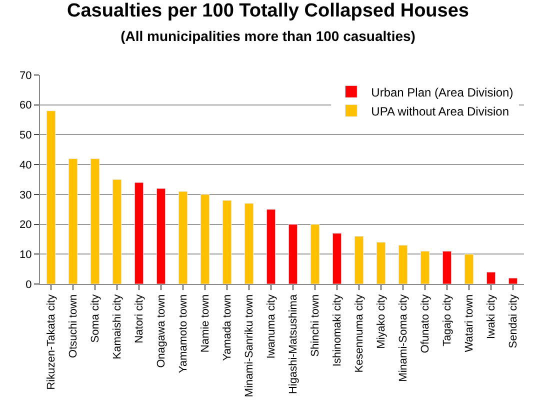 Image resolution: width=536 pixels, height=409 pixels. What do you see at coordinates (268, 11) in the screenshot?
I see `chart-title: Casualties per 100 Totally Collapsed Houses` at bounding box center [268, 11].